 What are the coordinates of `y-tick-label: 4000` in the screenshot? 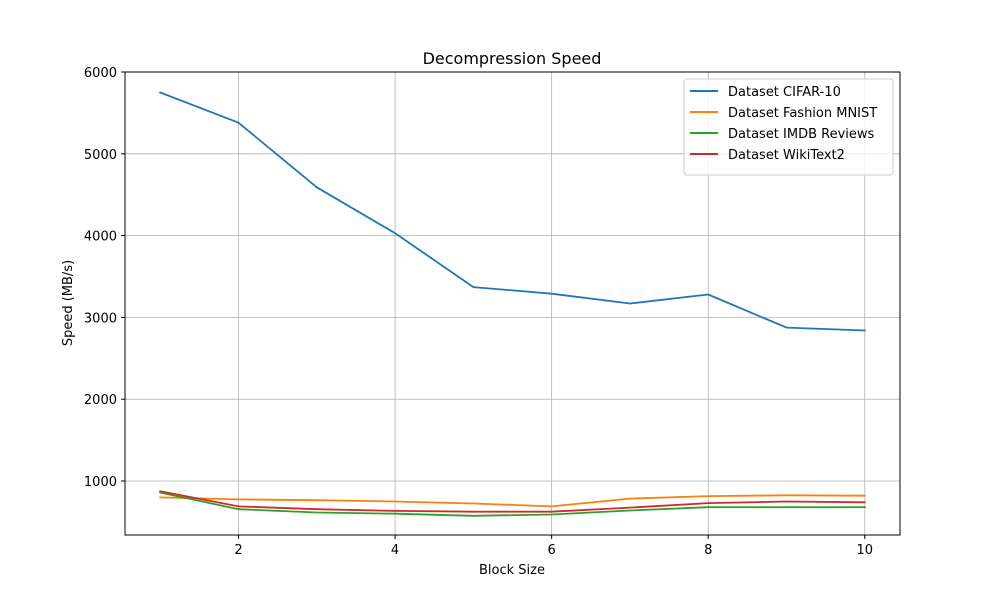 It's located at (100, 237).